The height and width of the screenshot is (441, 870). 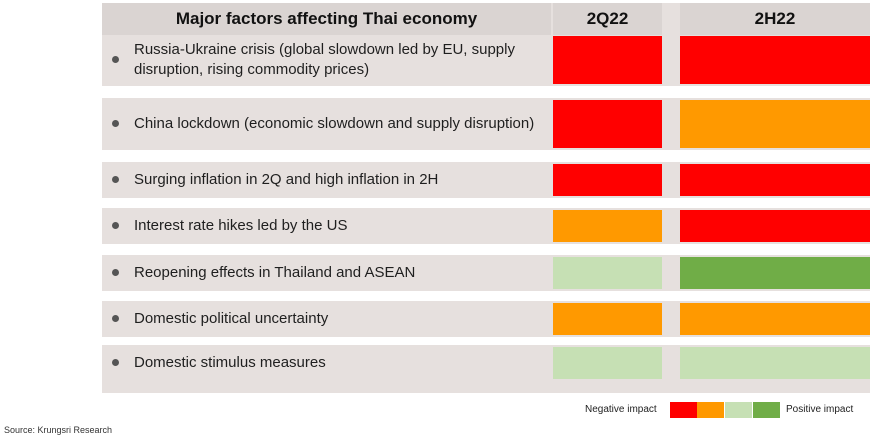 I want to click on column-header-2q22: 2Q22, so click(x=607, y=19).